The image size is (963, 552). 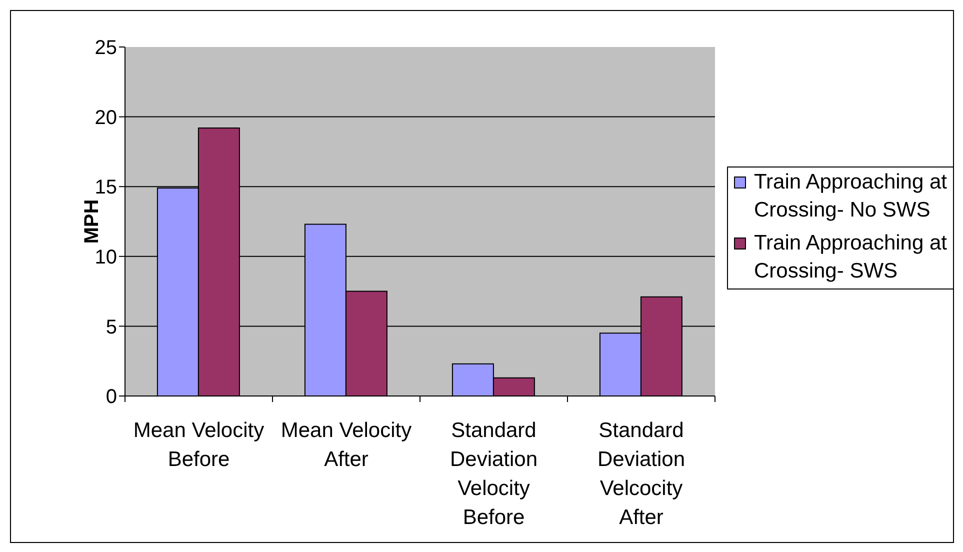 I want to click on y-tick-label: 25, so click(x=105, y=48).